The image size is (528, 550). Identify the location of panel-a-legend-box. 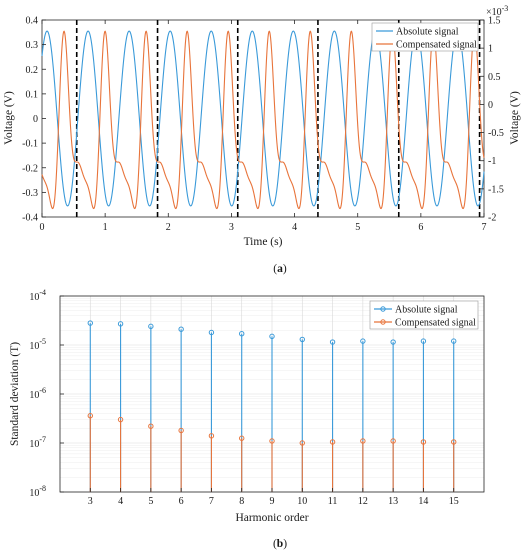
(425, 37).